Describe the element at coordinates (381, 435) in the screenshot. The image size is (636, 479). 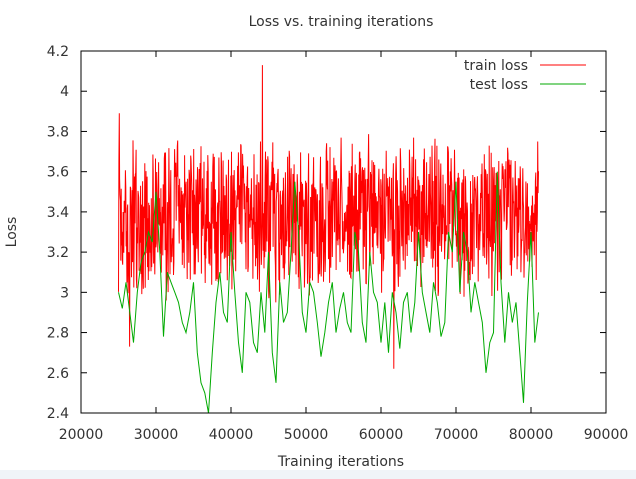
I see `x-tick-label: 60000` at that location.